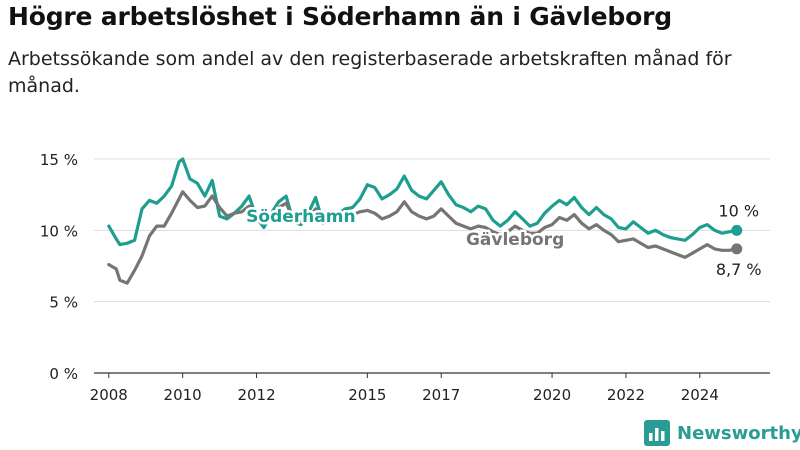 This screenshot has width=800, height=450. Describe the element at coordinates (256, 395) in the screenshot. I see `x-tick-label: 2012` at that location.